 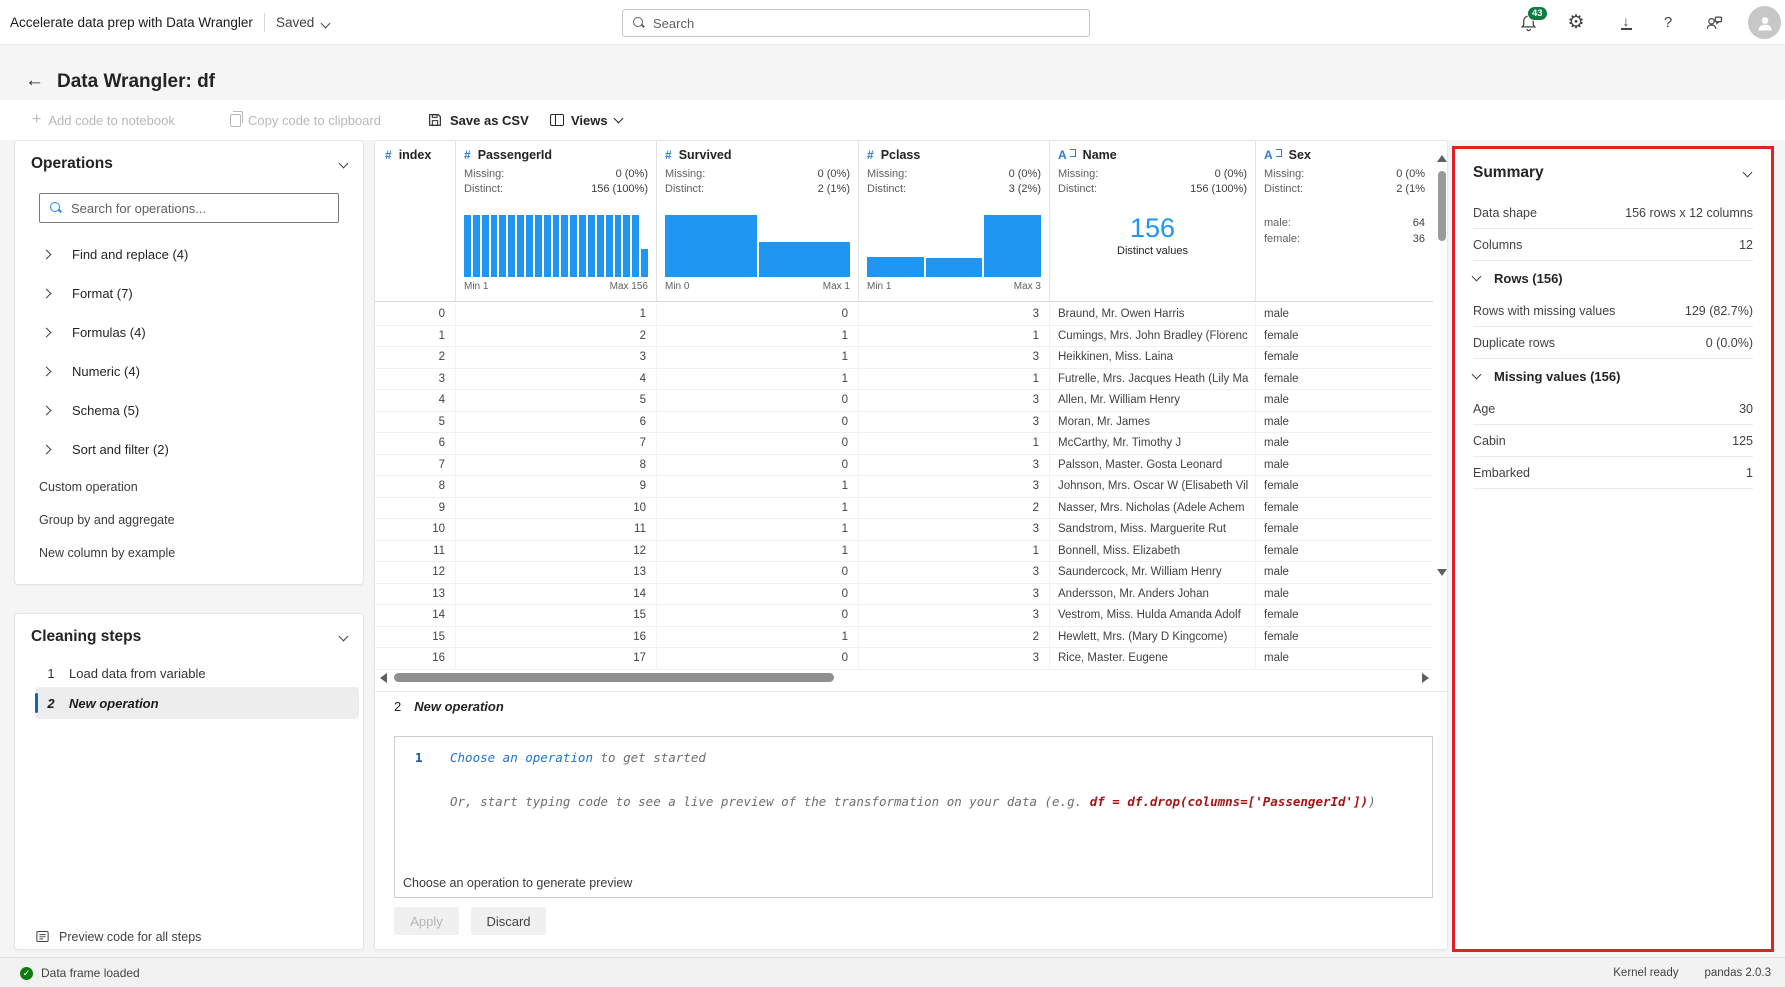 What do you see at coordinates (1152, 551) in the screenshot?
I see `table-cell: Bonnell, Miss. Elizabeth` at bounding box center [1152, 551].